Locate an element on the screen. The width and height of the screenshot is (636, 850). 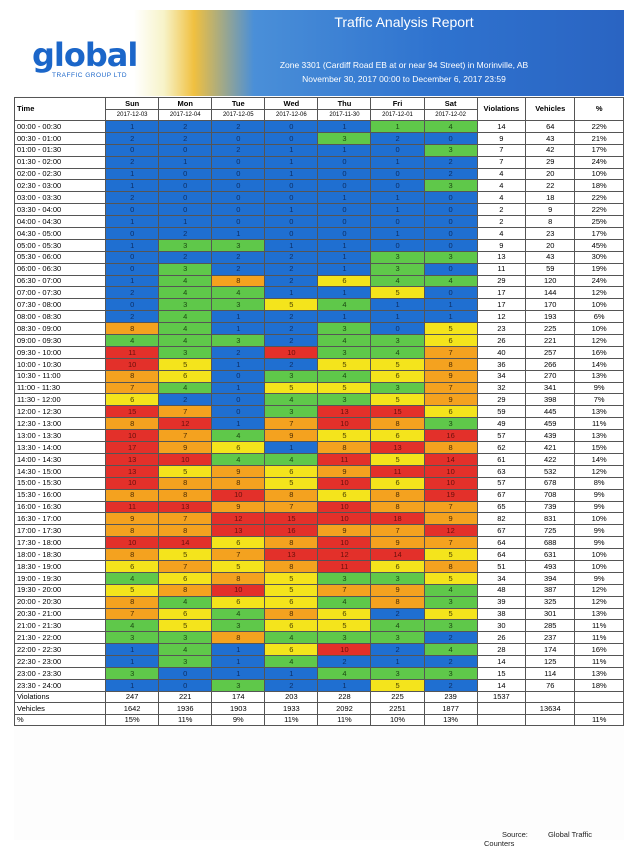
time-cell: 21:00 - 21:30 is located at coordinates (60, 626).